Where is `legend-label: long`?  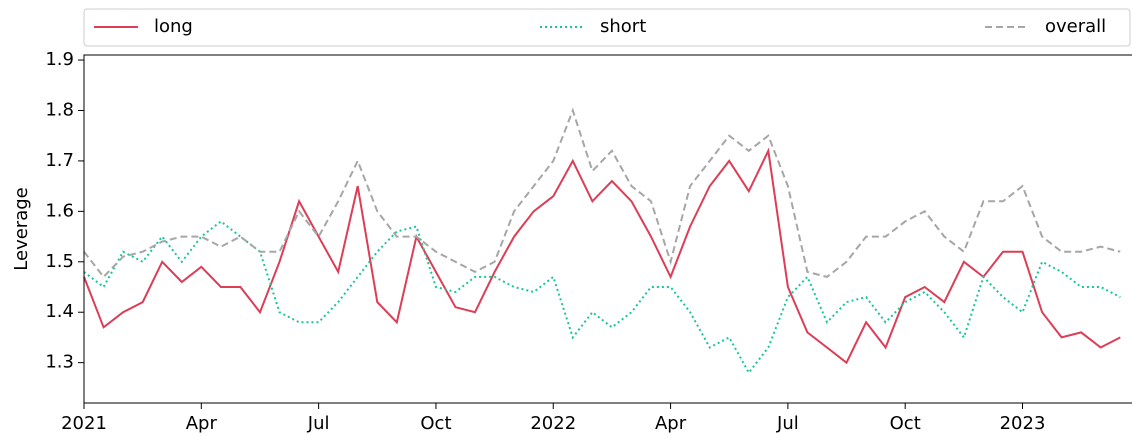 legend-label: long is located at coordinates (173, 26).